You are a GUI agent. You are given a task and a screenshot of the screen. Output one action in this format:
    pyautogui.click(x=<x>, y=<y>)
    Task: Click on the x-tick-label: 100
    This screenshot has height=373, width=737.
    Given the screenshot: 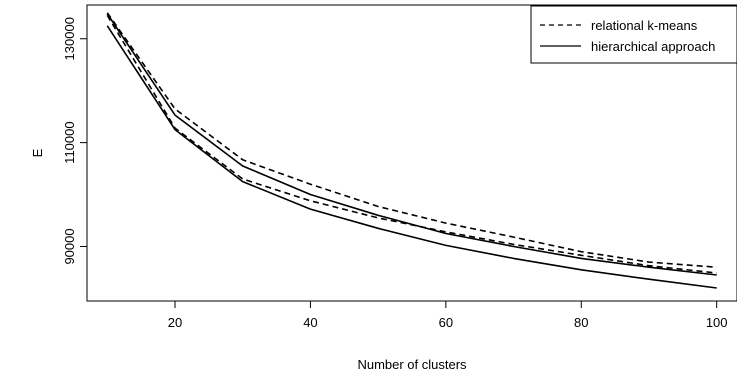 What is the action you would take?
    pyautogui.click(x=717, y=322)
    